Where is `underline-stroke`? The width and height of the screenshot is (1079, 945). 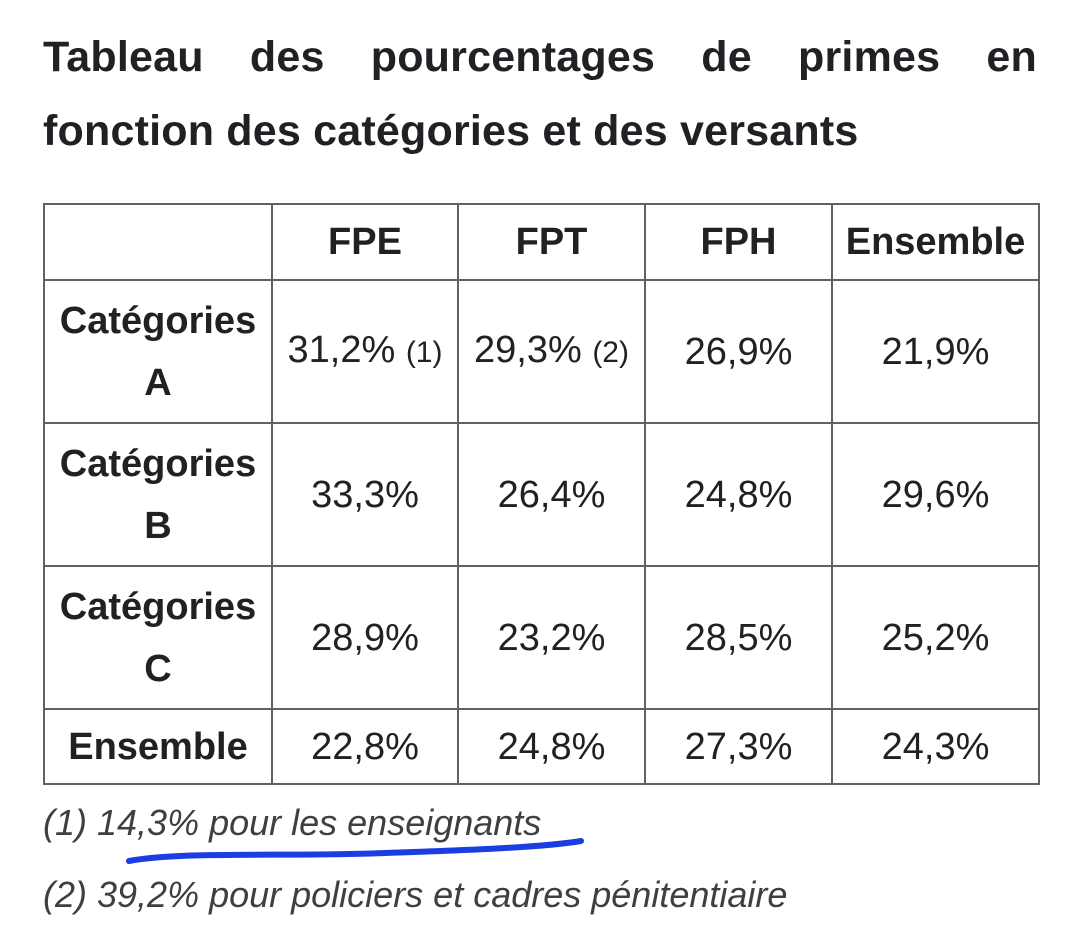
underline-stroke is located at coordinates (355, 851).